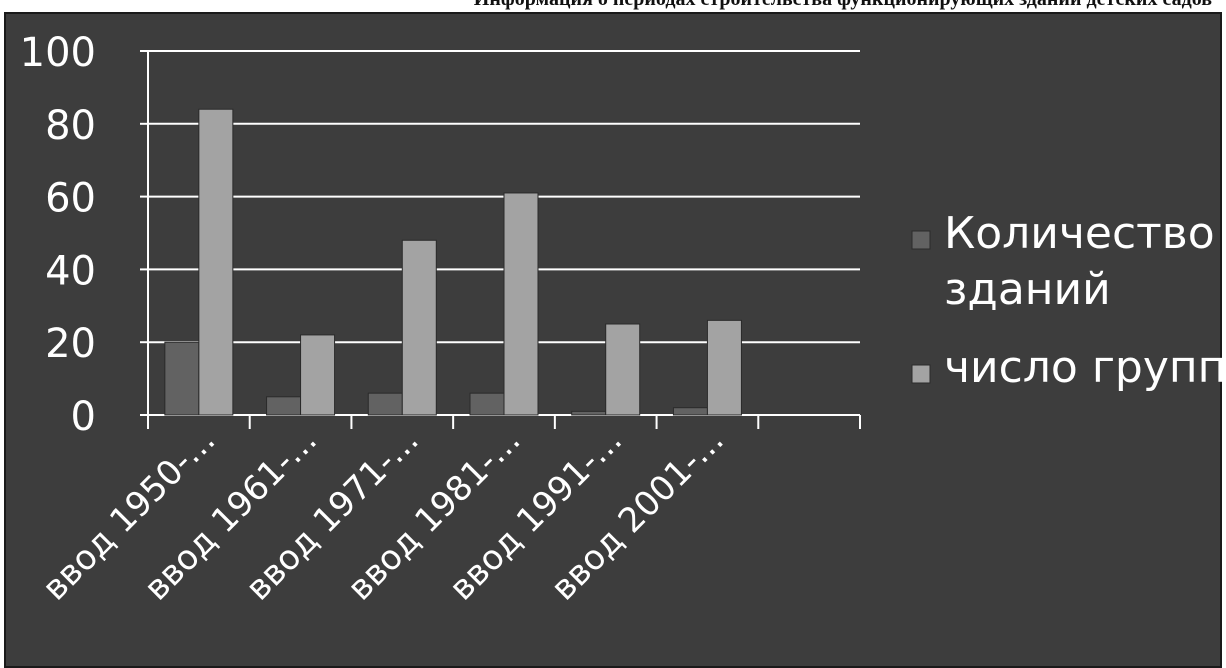 Image resolution: width=1226 pixels, height=668 pixels. I want to click on legend-label: число групп, so click(1085, 367).